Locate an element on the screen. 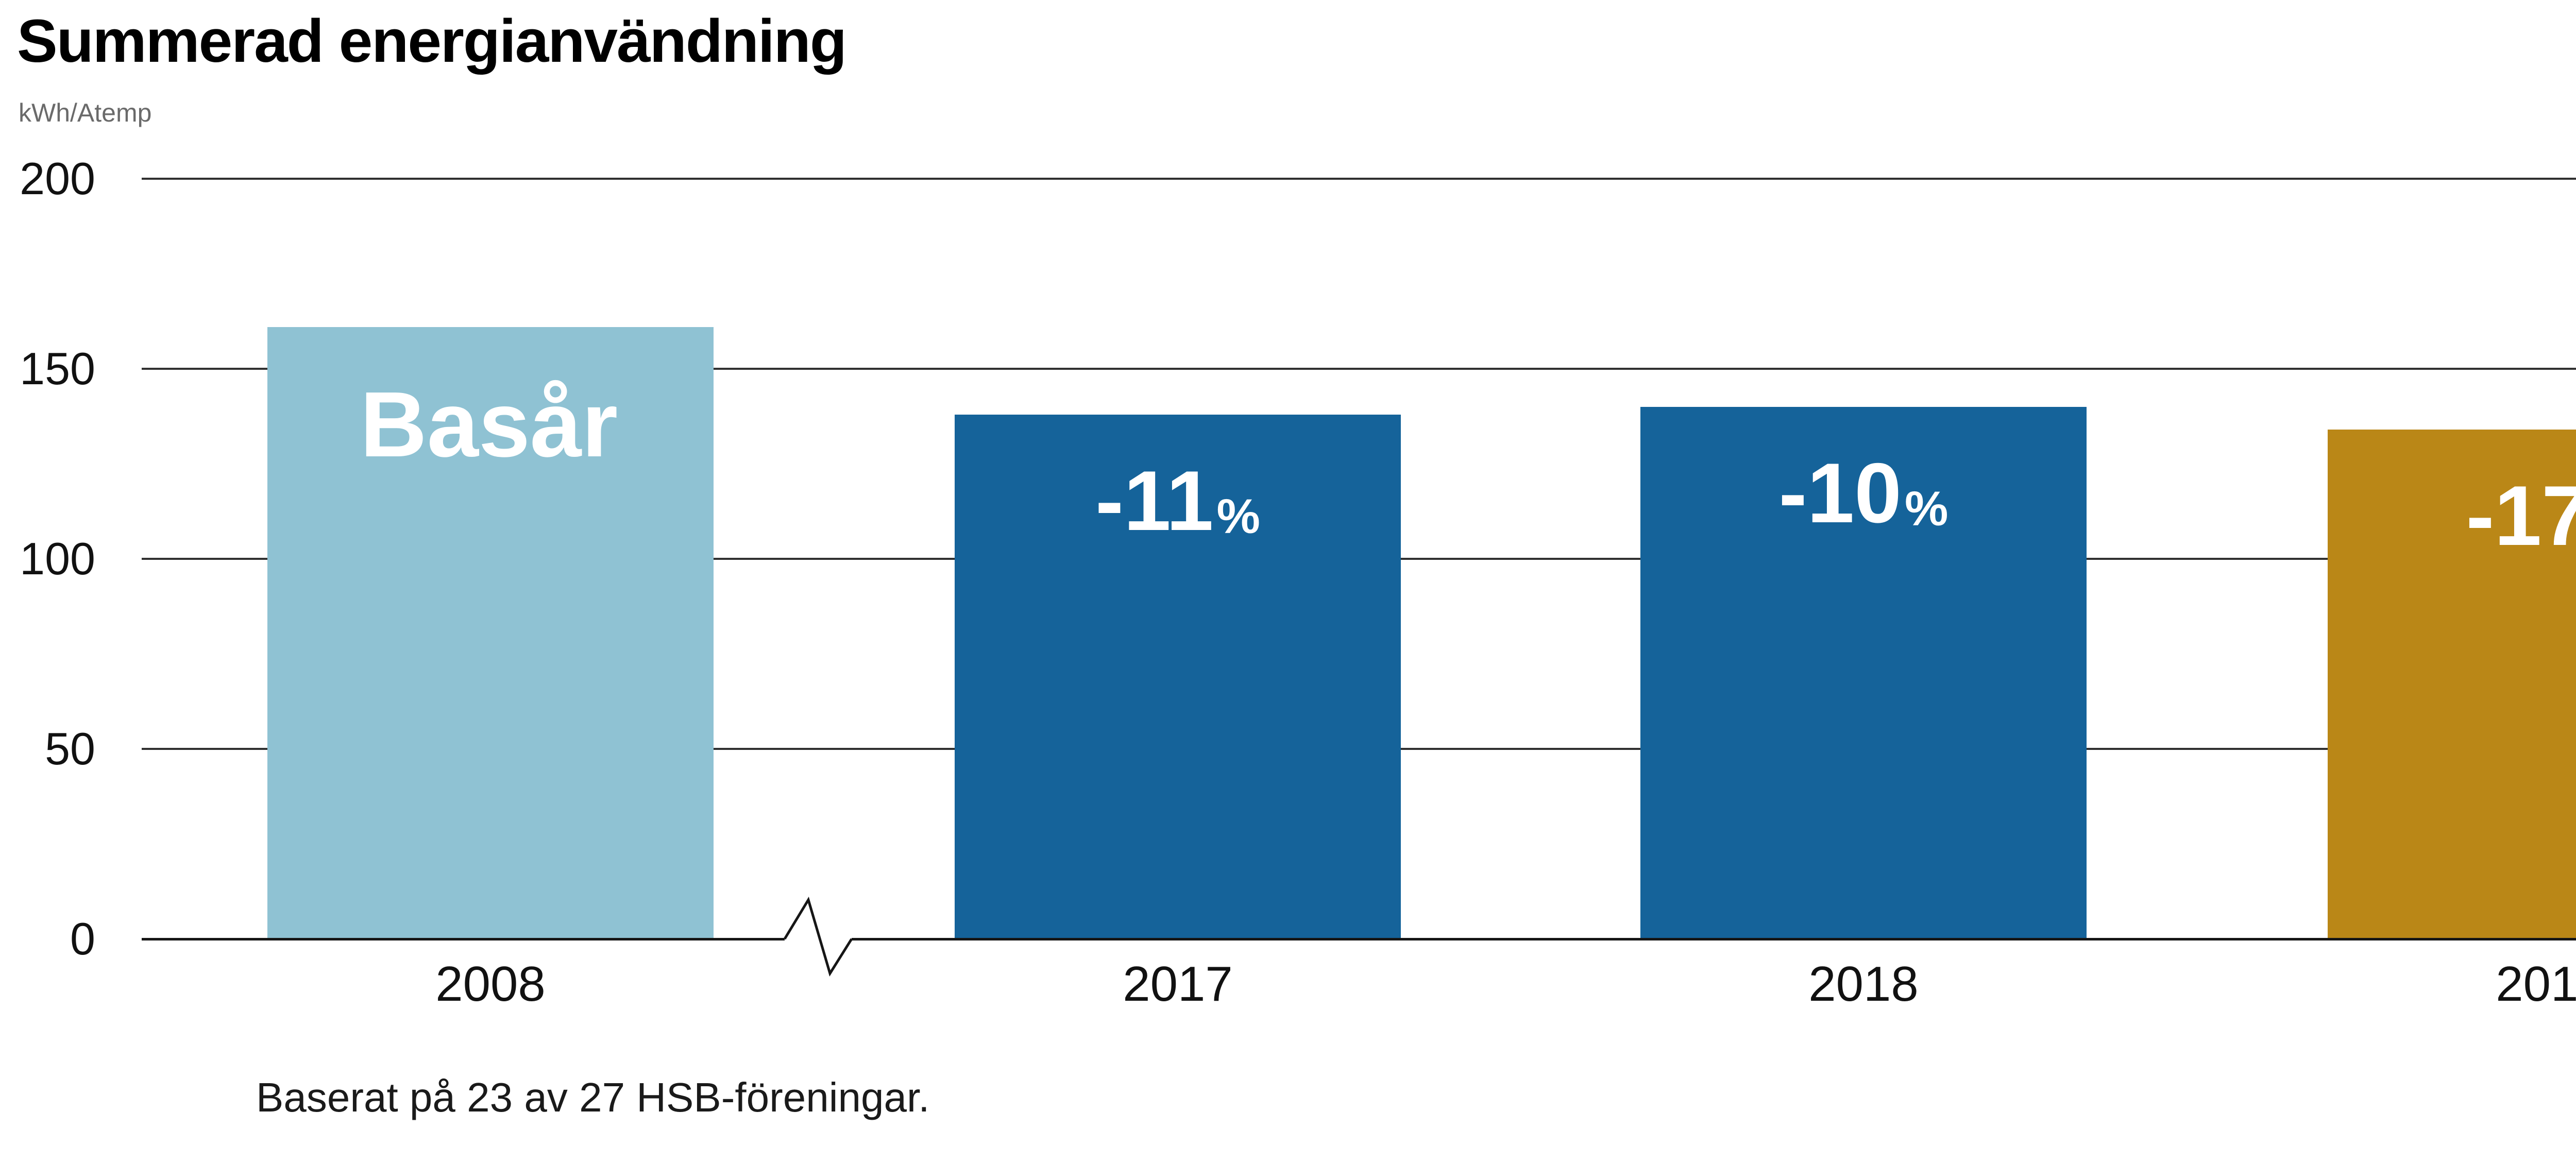 The height and width of the screenshot is (1163, 2576). x-axis-line-right is located at coordinates (1714, 939).